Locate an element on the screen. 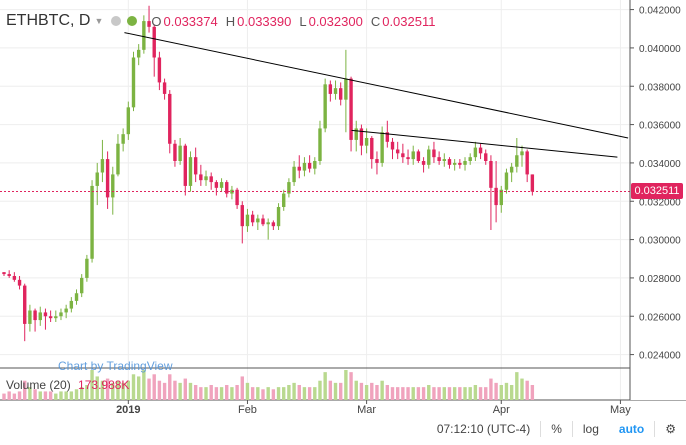 This screenshot has height=445, width=686. percent-button: % is located at coordinates (556, 428).